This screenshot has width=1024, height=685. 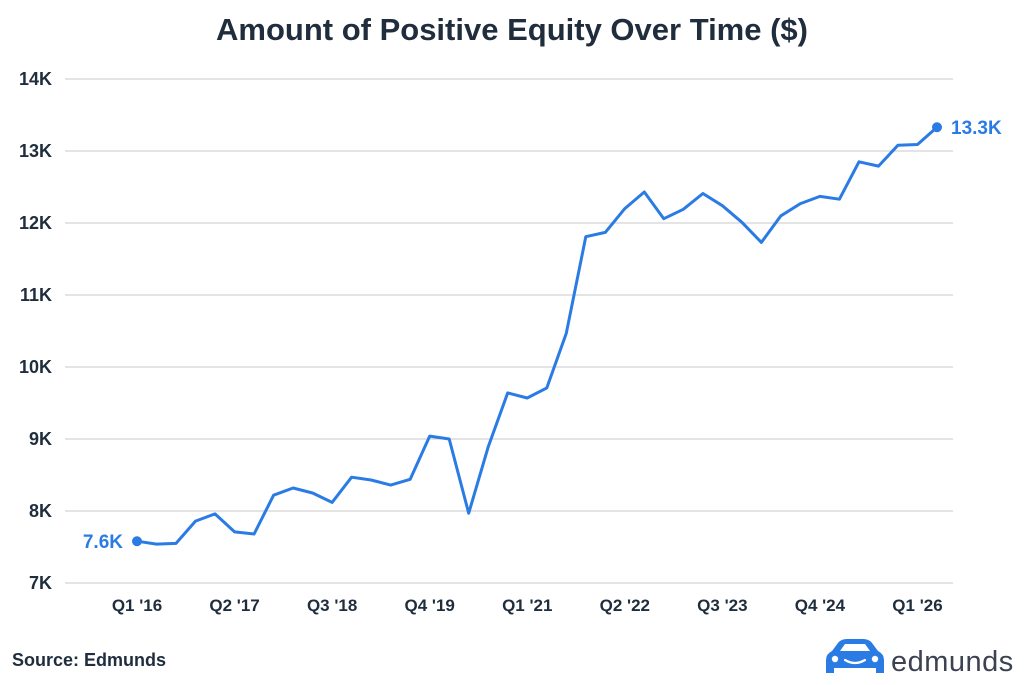 I want to click on edmunds-logo: edmunds, so click(x=920, y=658).